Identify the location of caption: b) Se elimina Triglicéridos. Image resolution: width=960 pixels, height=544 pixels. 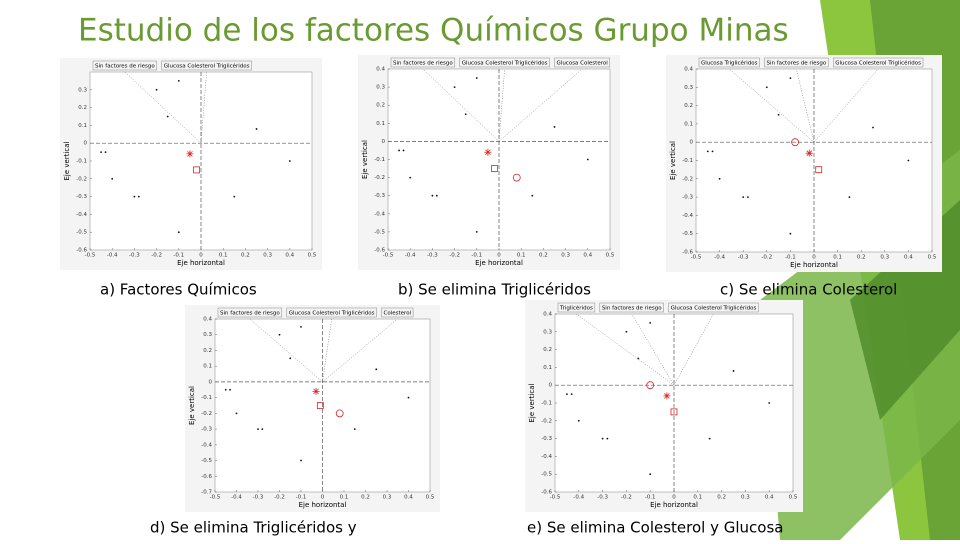
(494, 290).